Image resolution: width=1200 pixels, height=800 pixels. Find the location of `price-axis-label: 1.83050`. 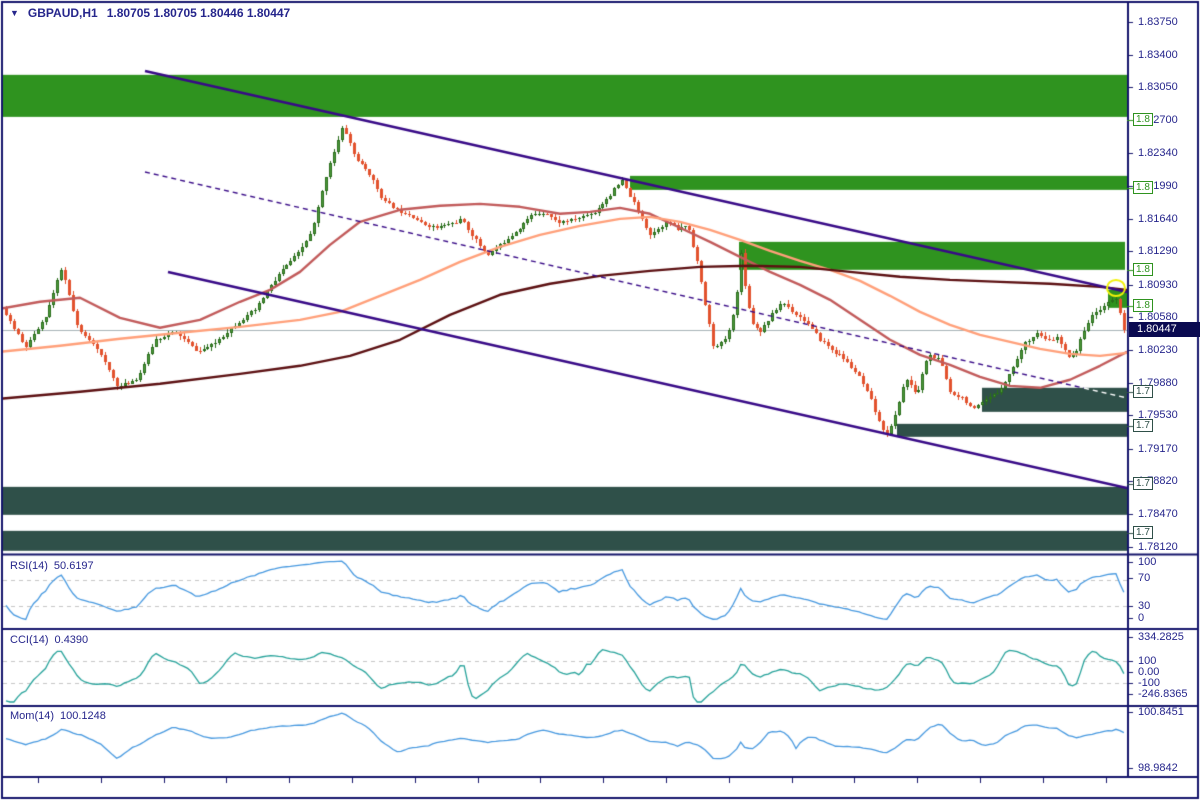

price-axis-label: 1.83050 is located at coordinates (1158, 87).